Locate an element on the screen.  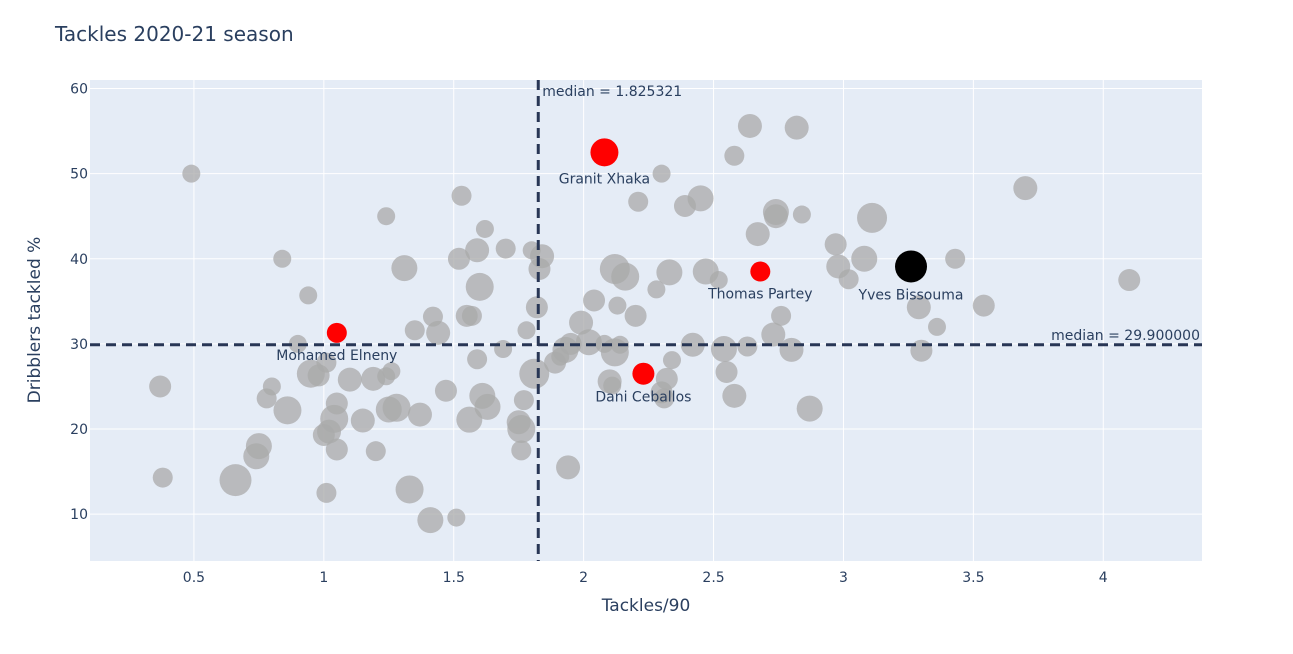
y-tick-label: 30 is located at coordinates (79, 345).